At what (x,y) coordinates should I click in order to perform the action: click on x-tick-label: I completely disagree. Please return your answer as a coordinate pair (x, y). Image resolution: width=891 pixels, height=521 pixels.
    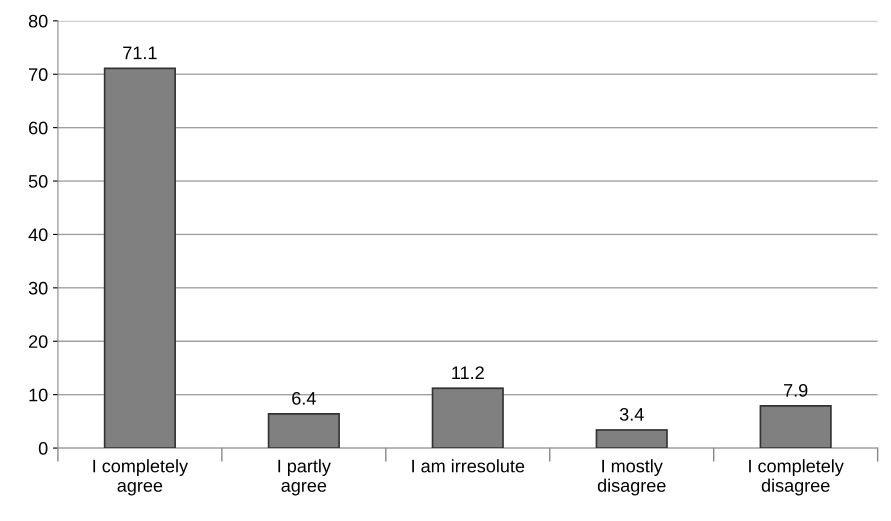
    Looking at the image, I should click on (796, 477).